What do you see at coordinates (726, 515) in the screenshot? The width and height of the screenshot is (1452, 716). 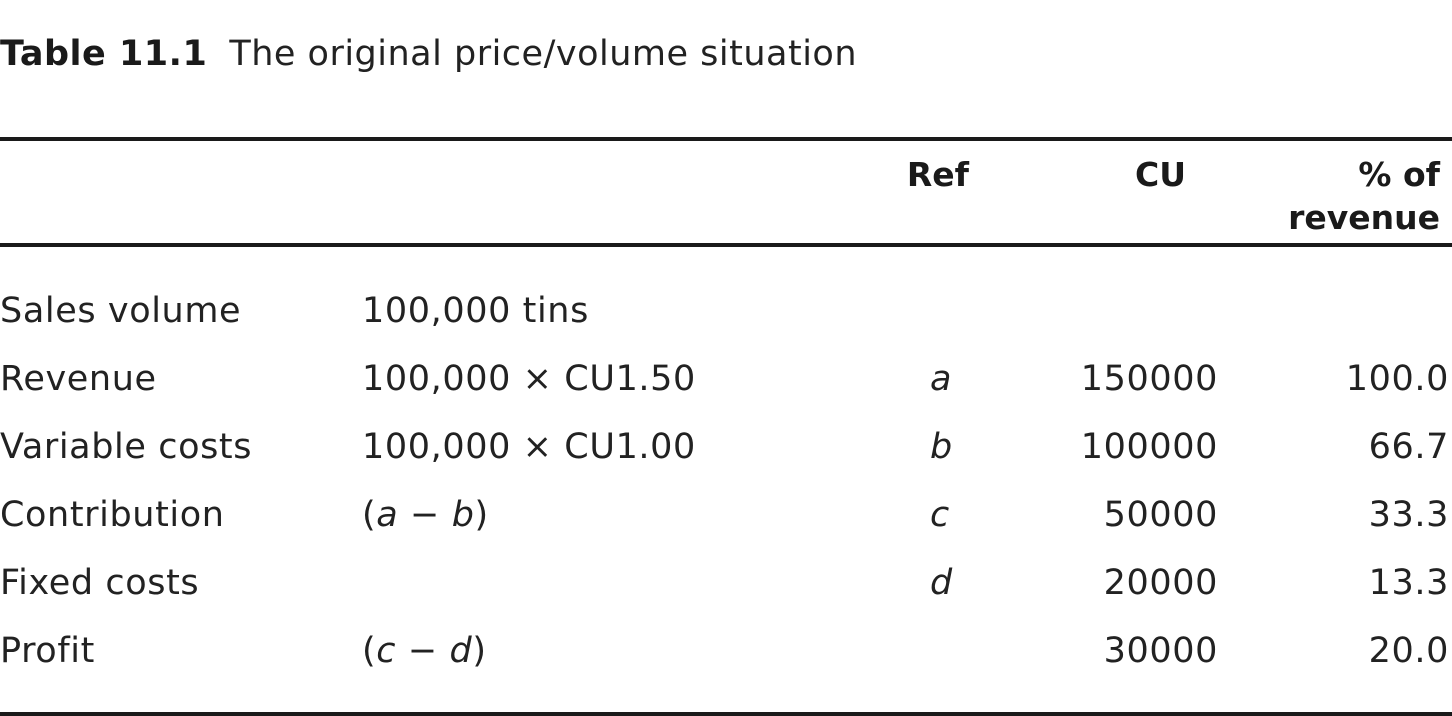 I see `table-row: Contribution (a − b) c 50000 33.3` at bounding box center [726, 515].